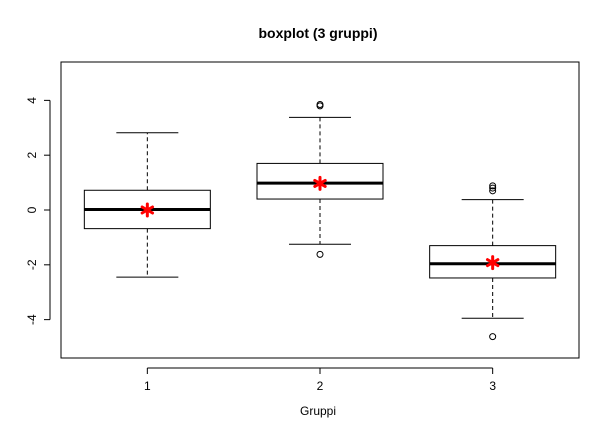 The image size is (610, 437). What do you see at coordinates (32, 264) in the screenshot?
I see `y-tick-label: -2` at bounding box center [32, 264].